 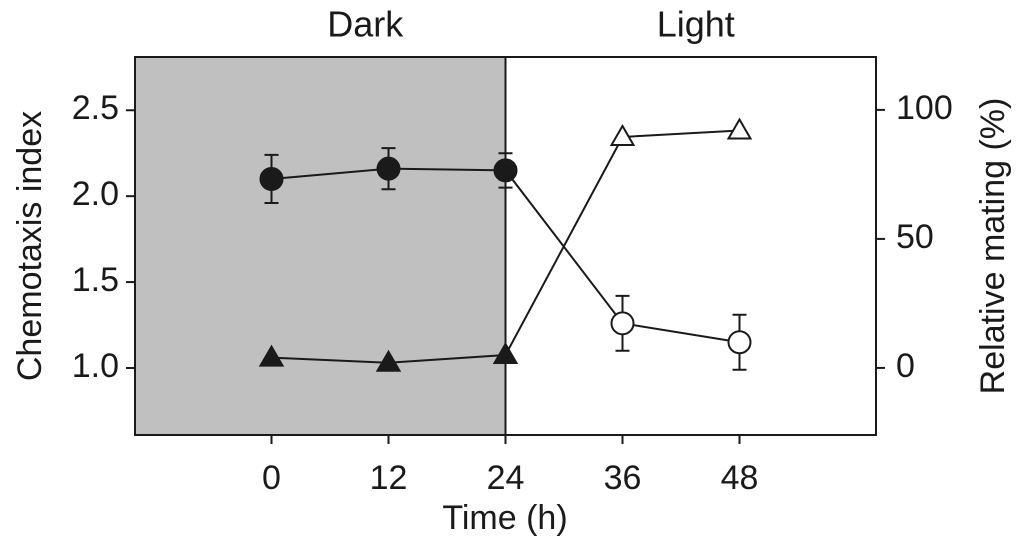 What do you see at coordinates (905, 366) in the screenshot?
I see `y2-tick-label: 0` at bounding box center [905, 366].